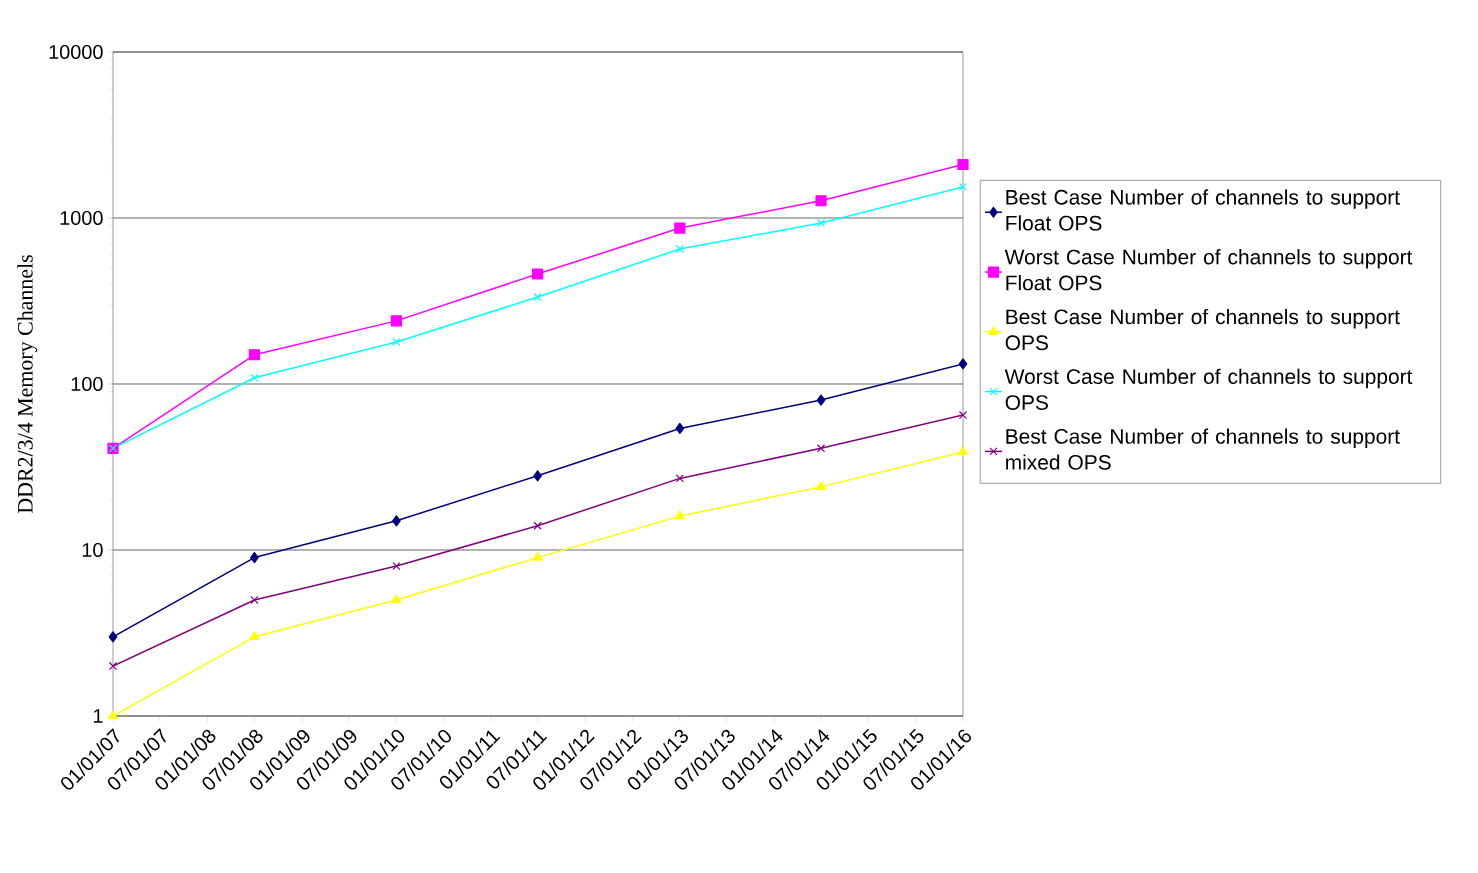  I want to click on legend-label: Worst Case Number of channels to support Float OPS, so click(1208, 270).